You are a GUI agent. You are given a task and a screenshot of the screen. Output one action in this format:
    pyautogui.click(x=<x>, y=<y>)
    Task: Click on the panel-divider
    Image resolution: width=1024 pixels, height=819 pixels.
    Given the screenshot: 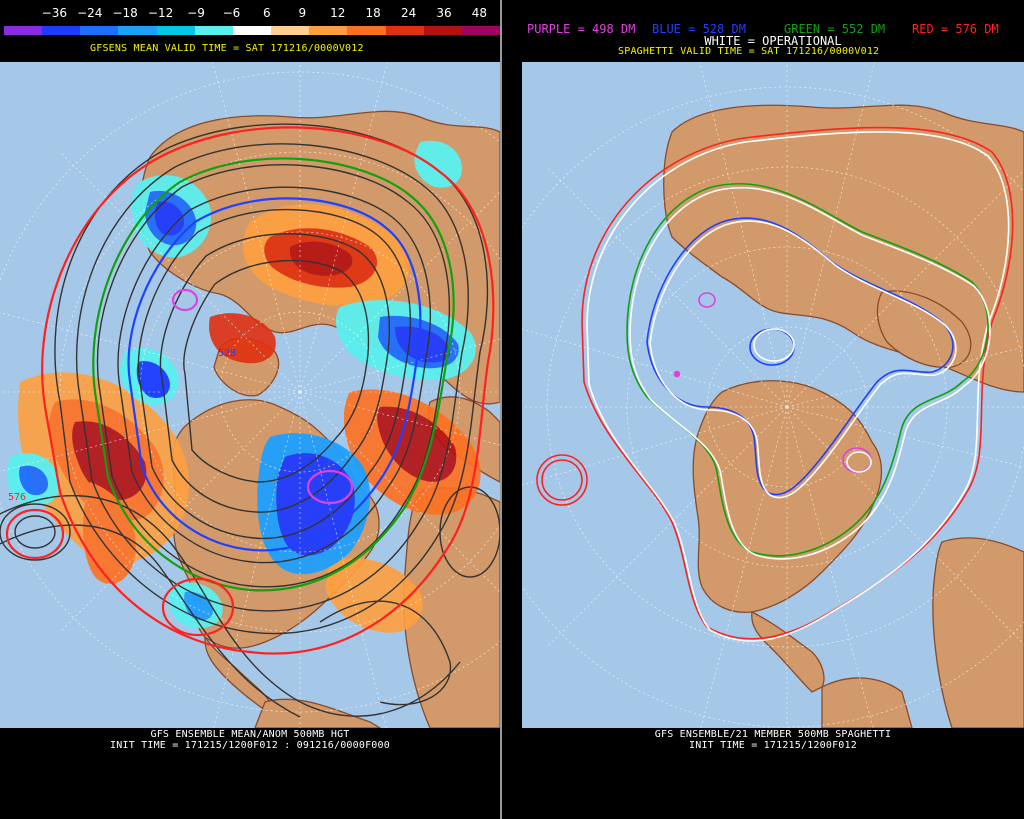 What is the action you would take?
    pyautogui.click(x=511, y=409)
    